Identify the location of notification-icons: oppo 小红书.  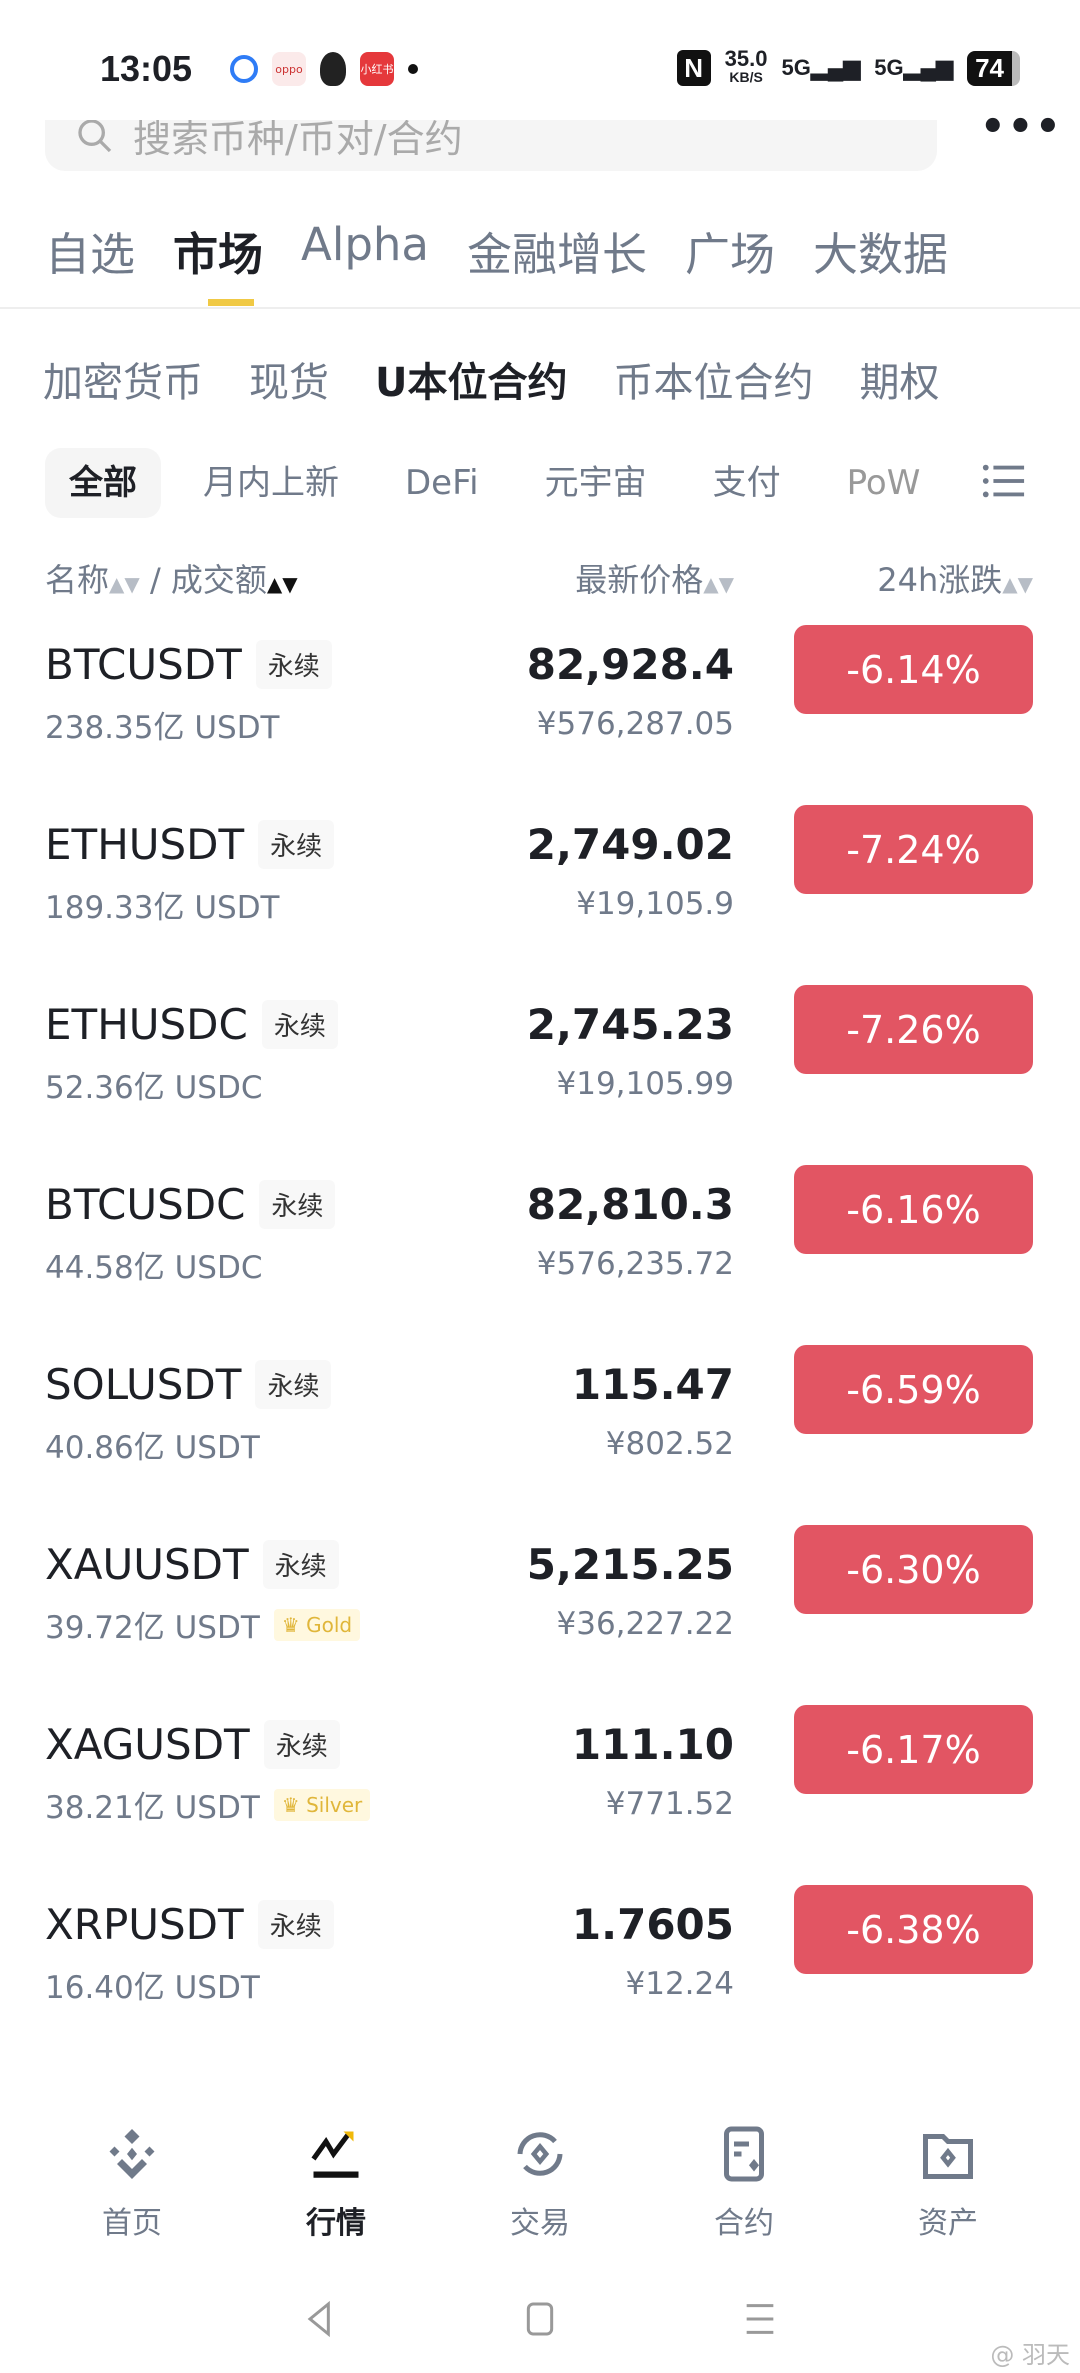
(324, 69).